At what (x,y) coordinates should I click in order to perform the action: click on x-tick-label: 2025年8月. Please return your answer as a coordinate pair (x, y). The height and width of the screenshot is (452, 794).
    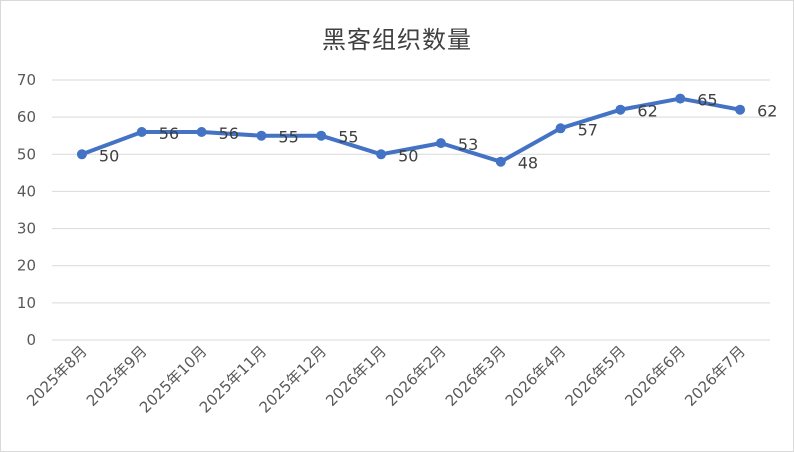
    Looking at the image, I should click on (57, 376).